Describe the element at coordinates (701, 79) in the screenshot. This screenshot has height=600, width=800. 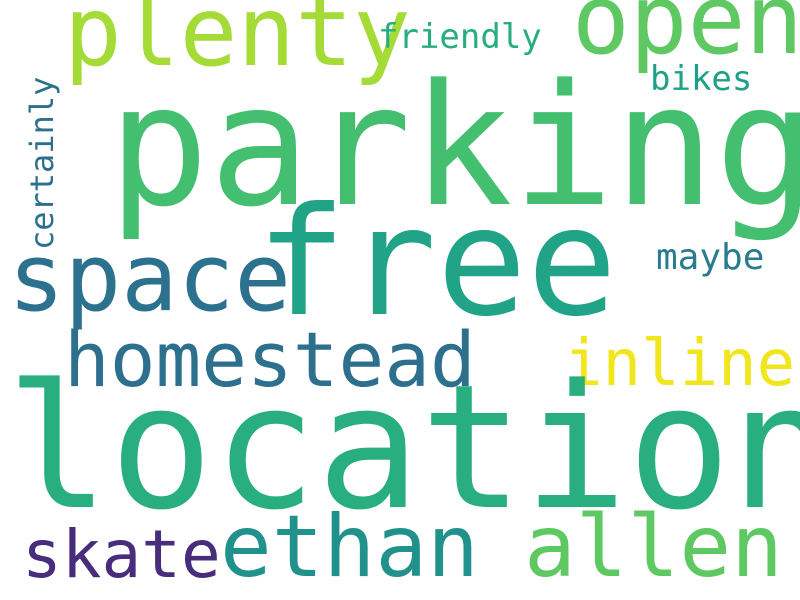
I see `word-bikes: bikes` at that location.